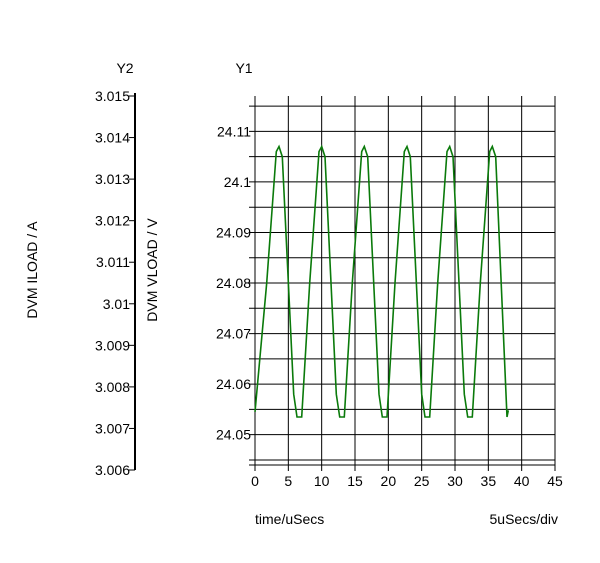 The width and height of the screenshot is (600, 563). I want to click on y1-tick-label: 24.11, so click(234, 131).